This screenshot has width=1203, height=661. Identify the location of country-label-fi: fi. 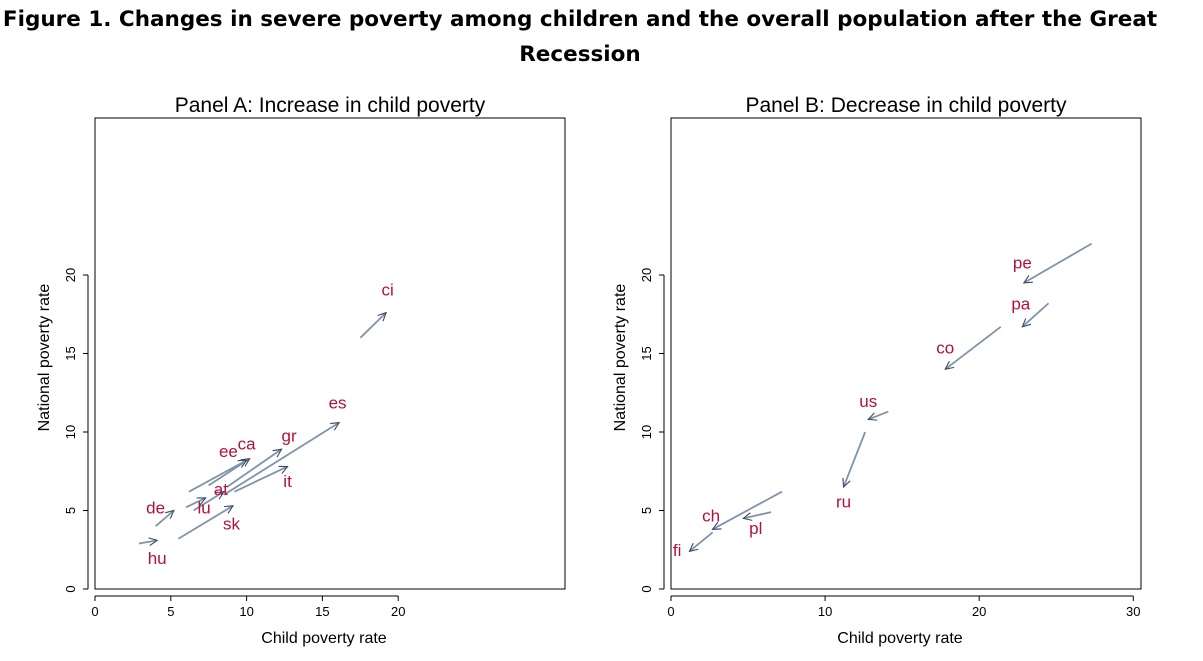
(677, 550).